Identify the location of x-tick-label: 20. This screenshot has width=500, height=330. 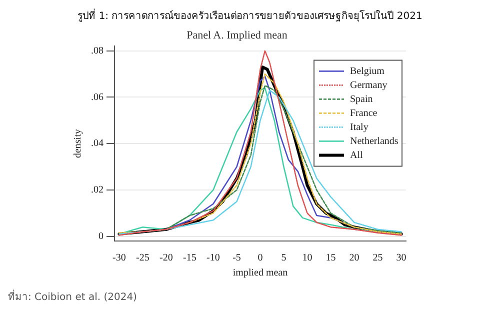
(354, 258).